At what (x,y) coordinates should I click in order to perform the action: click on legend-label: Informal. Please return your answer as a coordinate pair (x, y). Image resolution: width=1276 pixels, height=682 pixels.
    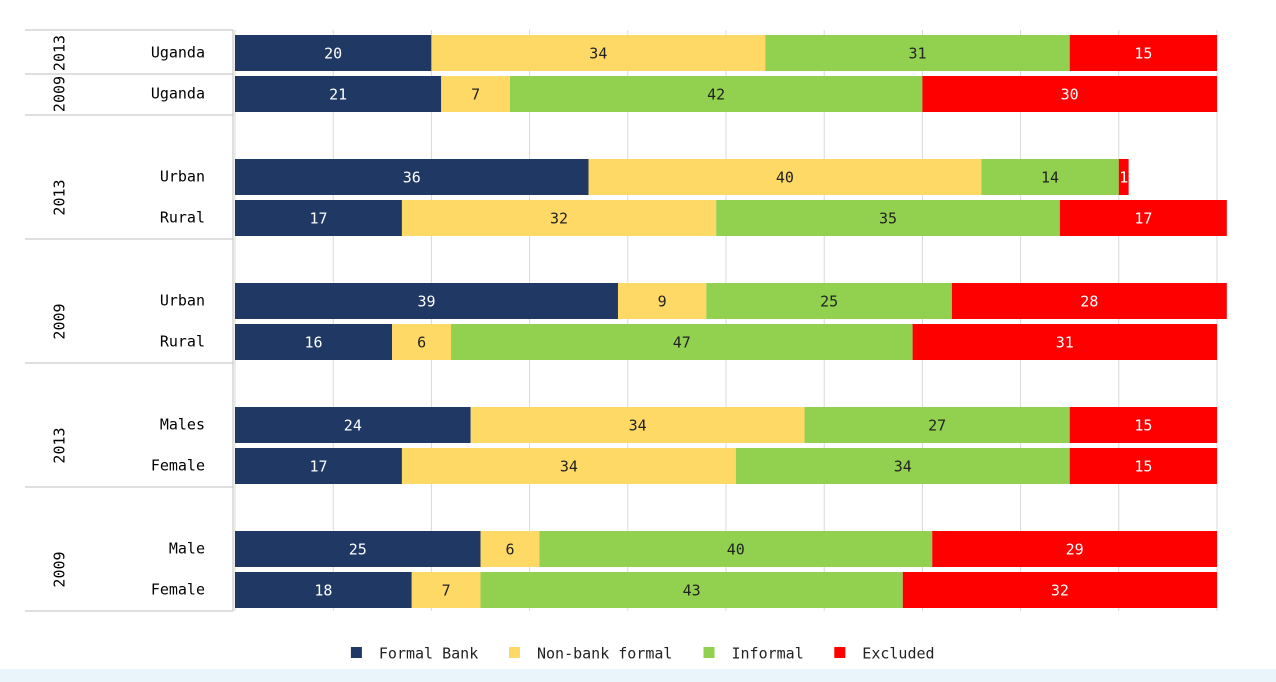
    Looking at the image, I should click on (768, 654).